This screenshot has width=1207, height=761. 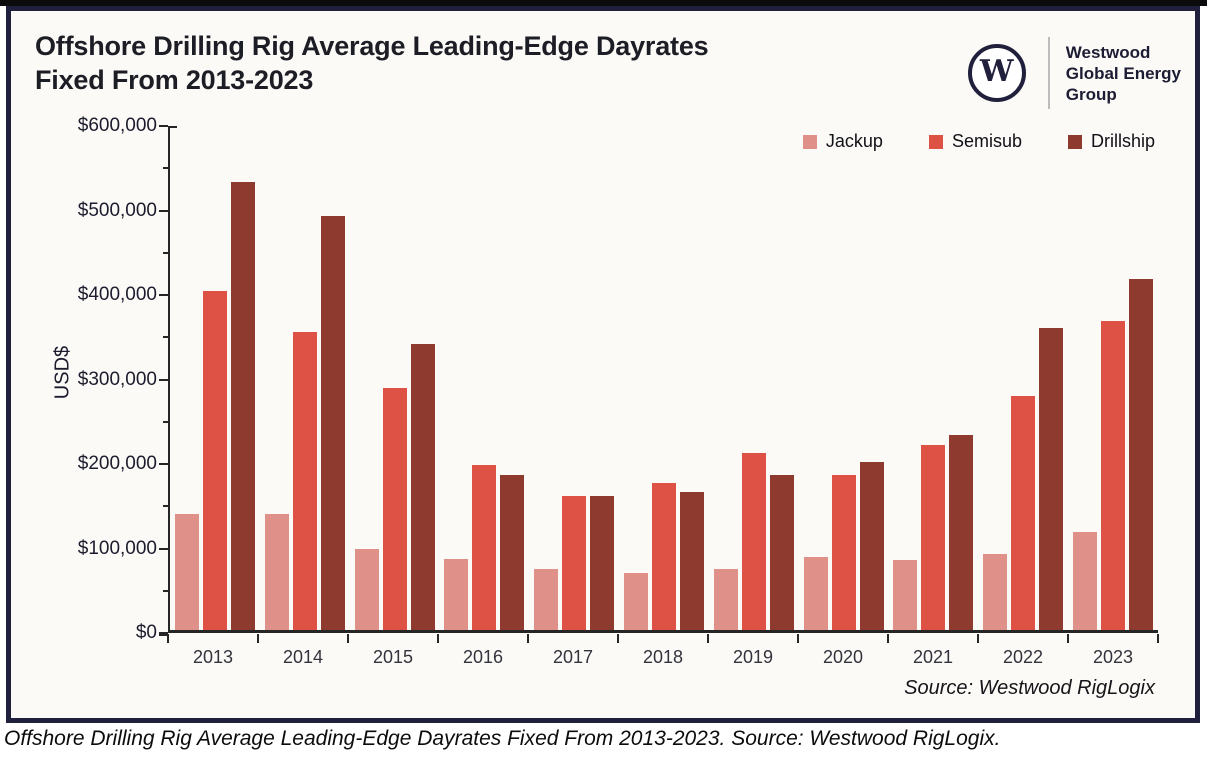 What do you see at coordinates (174, 80) in the screenshot?
I see `chart-title-line2: Fixed From 2013-2023` at bounding box center [174, 80].